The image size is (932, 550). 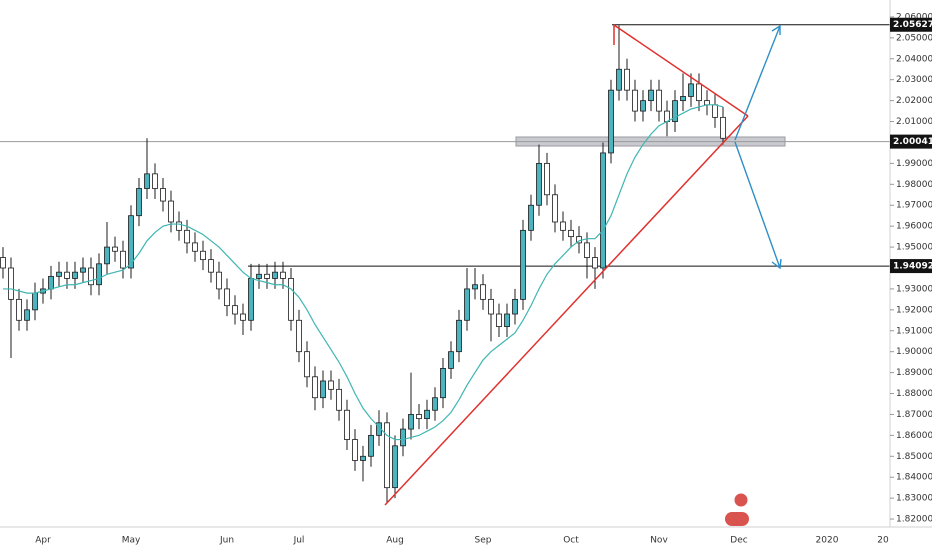 What do you see at coordinates (914, 185) in the screenshot?
I see `y-tick-label: 1.98000` at bounding box center [914, 185].